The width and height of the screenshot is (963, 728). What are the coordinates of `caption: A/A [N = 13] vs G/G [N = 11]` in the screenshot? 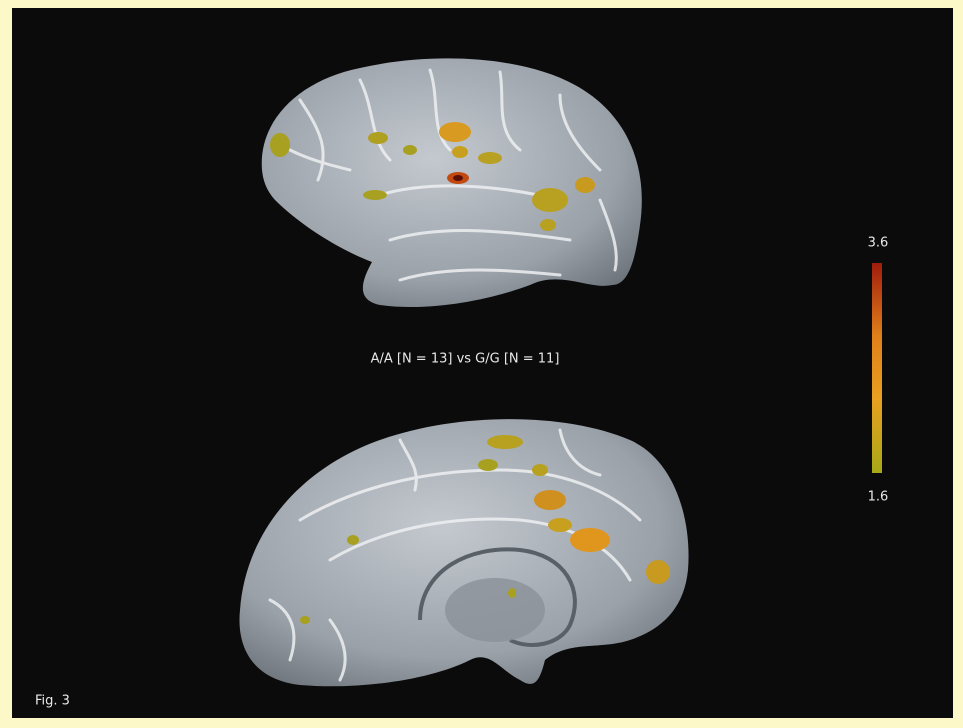 It's located at (465, 359).